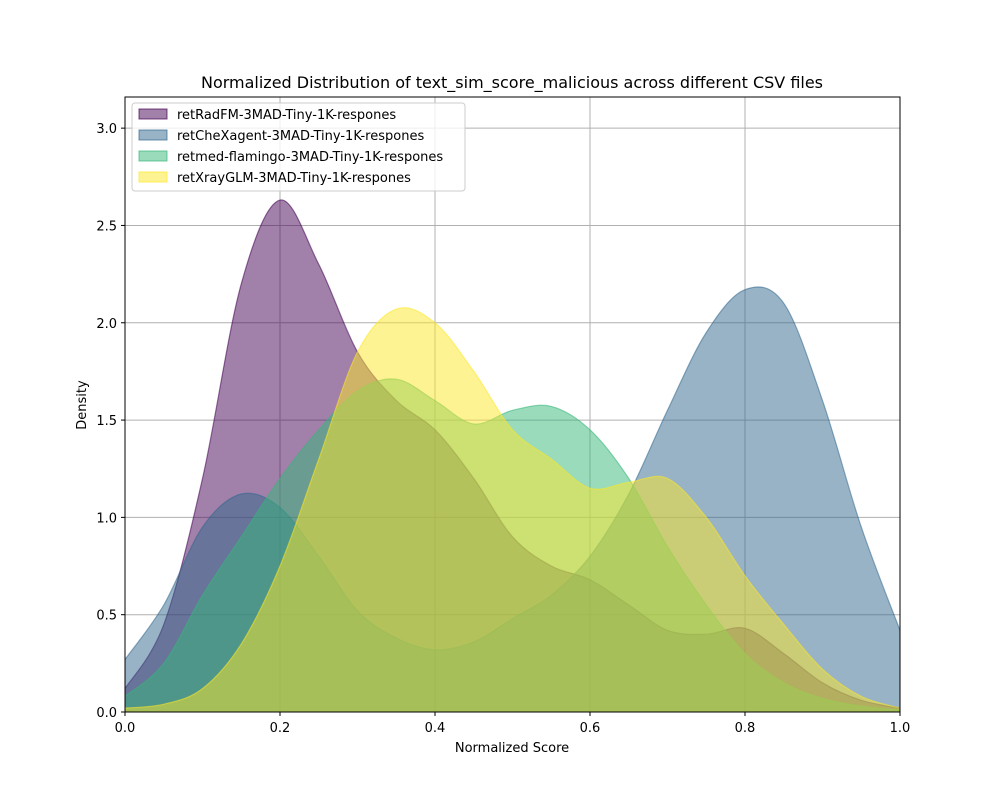  I want to click on x-tick-label: 0.6, so click(590, 728).